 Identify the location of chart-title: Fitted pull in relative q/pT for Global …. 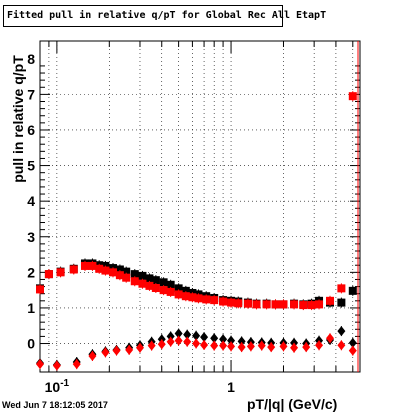
(164, 16).